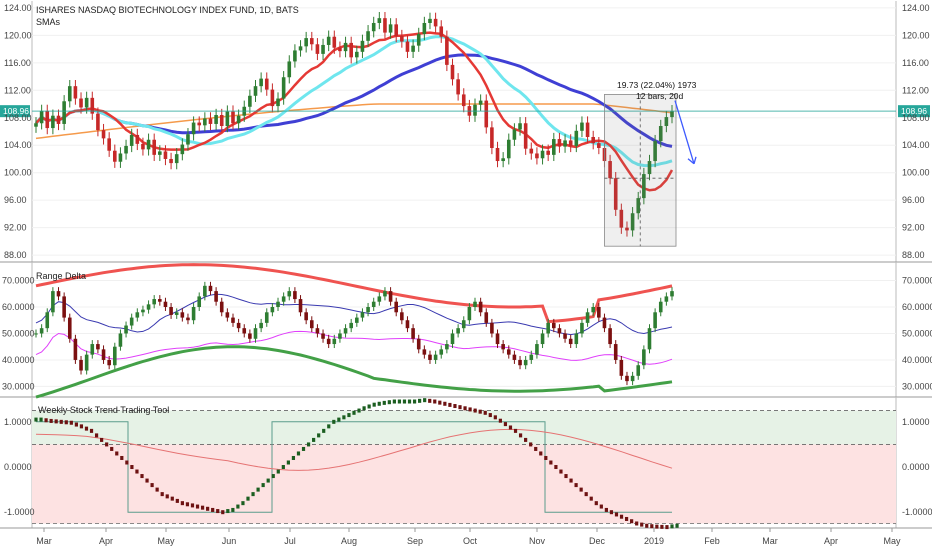  I want to click on projection-arrow-shaft, so click(684, 132).